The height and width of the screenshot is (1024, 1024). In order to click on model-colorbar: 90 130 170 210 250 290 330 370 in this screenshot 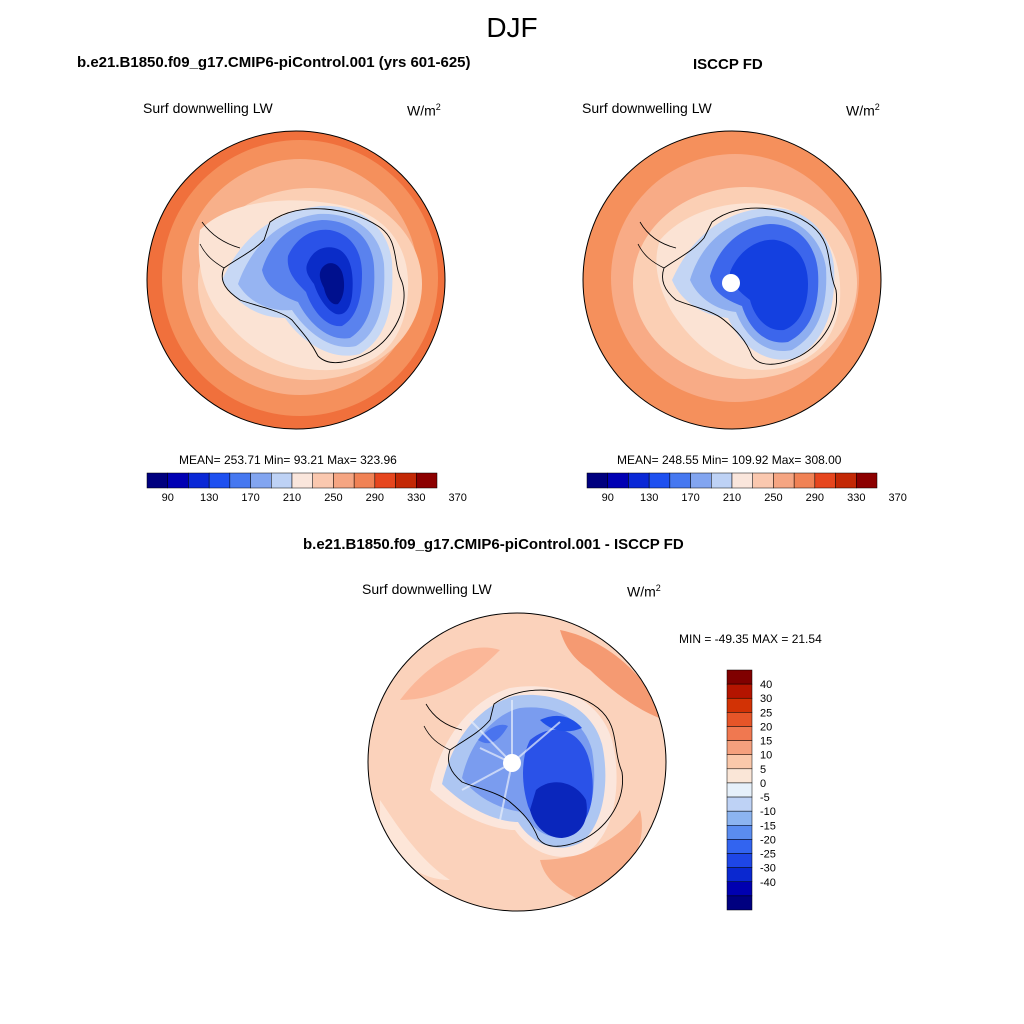, I will do `click(306, 488)`.